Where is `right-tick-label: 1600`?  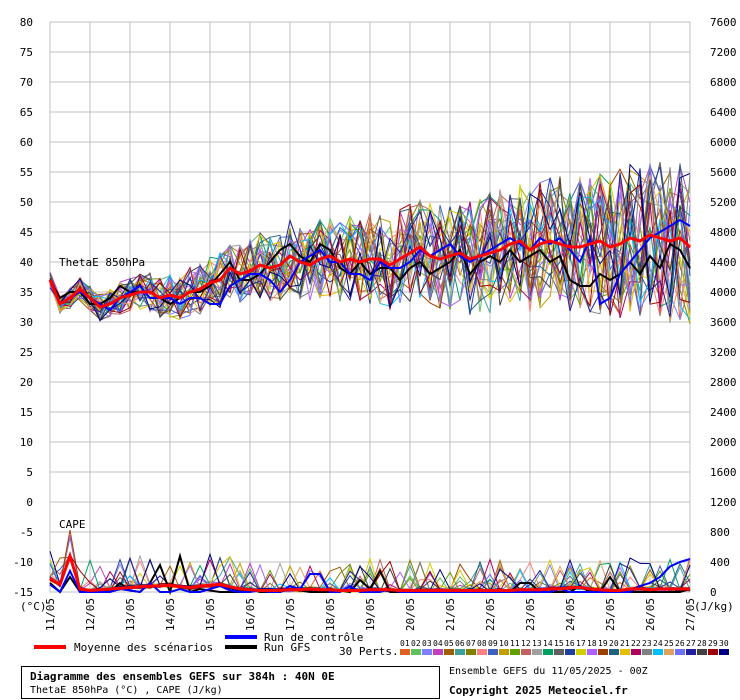 right-tick-label: 1600 is located at coordinates (723, 472).